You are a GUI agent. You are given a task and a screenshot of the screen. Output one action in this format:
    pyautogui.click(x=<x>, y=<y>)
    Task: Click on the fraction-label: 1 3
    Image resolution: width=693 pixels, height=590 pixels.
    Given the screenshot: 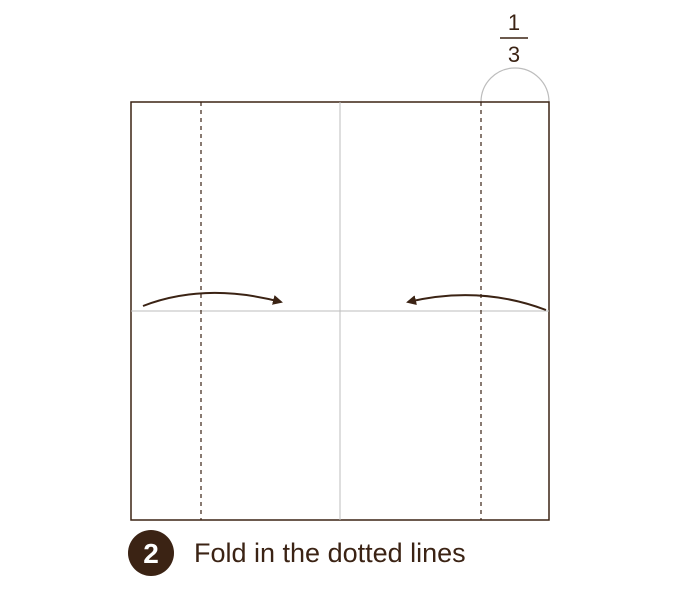 What is the action you would take?
    pyautogui.click(x=514, y=38)
    